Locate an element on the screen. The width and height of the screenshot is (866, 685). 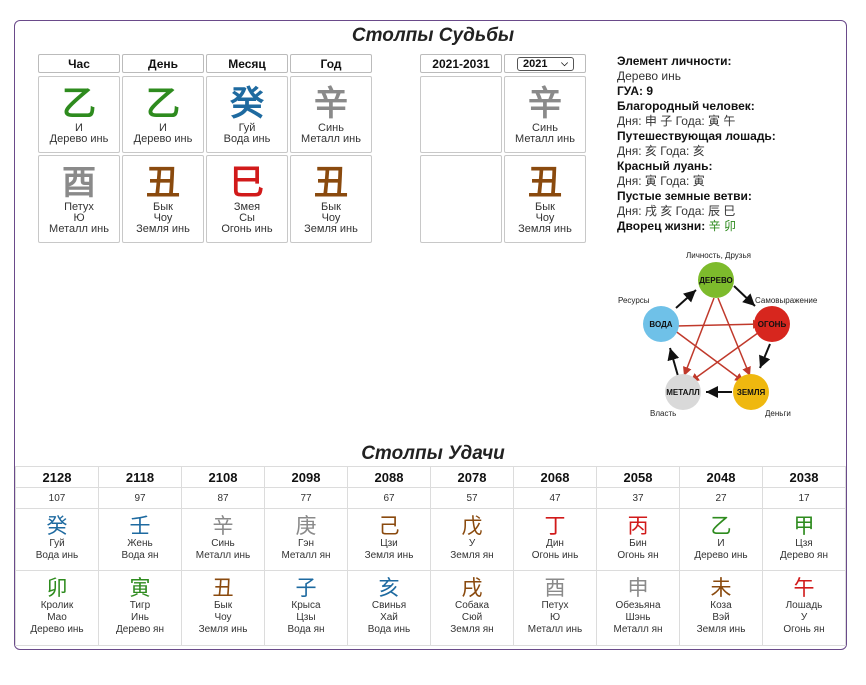
luck-branch-animal: Обезьяна is located at coordinates (638, 605).